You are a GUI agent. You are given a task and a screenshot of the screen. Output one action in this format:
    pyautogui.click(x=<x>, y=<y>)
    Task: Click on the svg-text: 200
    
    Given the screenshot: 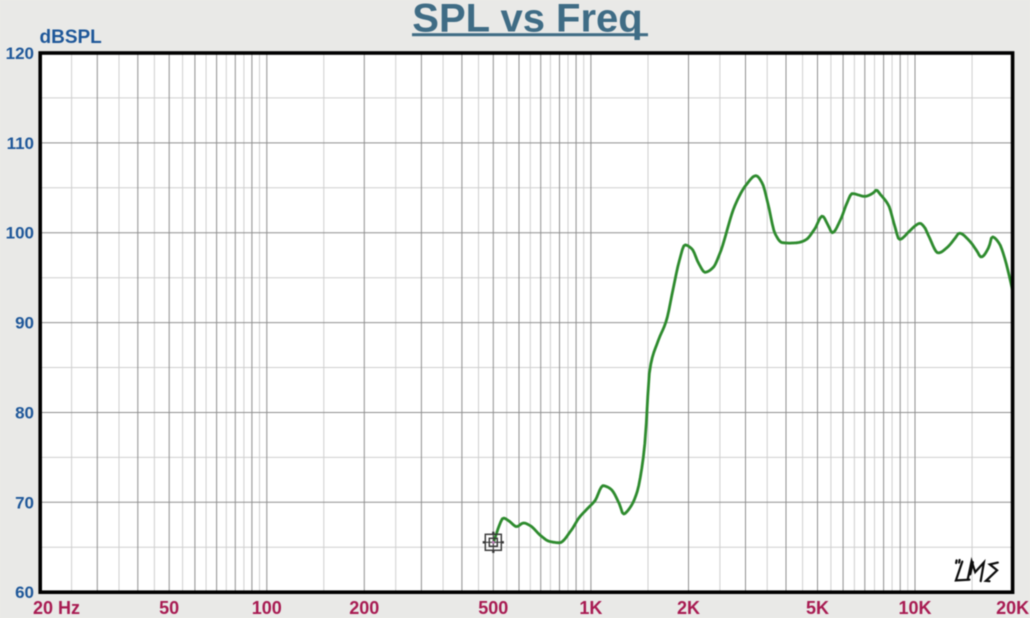 What is the action you would take?
    pyautogui.click(x=364, y=608)
    